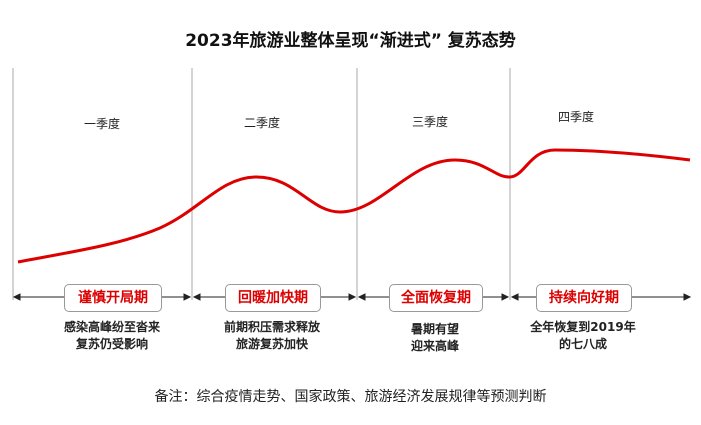 This screenshot has width=701, height=425. Describe the element at coordinates (111, 335) in the screenshot. I see `phase-description: 感染高峰纷至沓来 复苏仍受影响` at that location.